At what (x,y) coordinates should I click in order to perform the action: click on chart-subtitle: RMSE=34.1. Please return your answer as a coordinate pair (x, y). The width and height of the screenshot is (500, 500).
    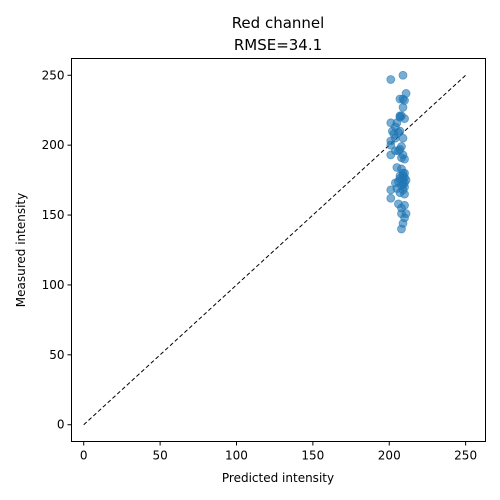
    Looking at the image, I should click on (278, 45).